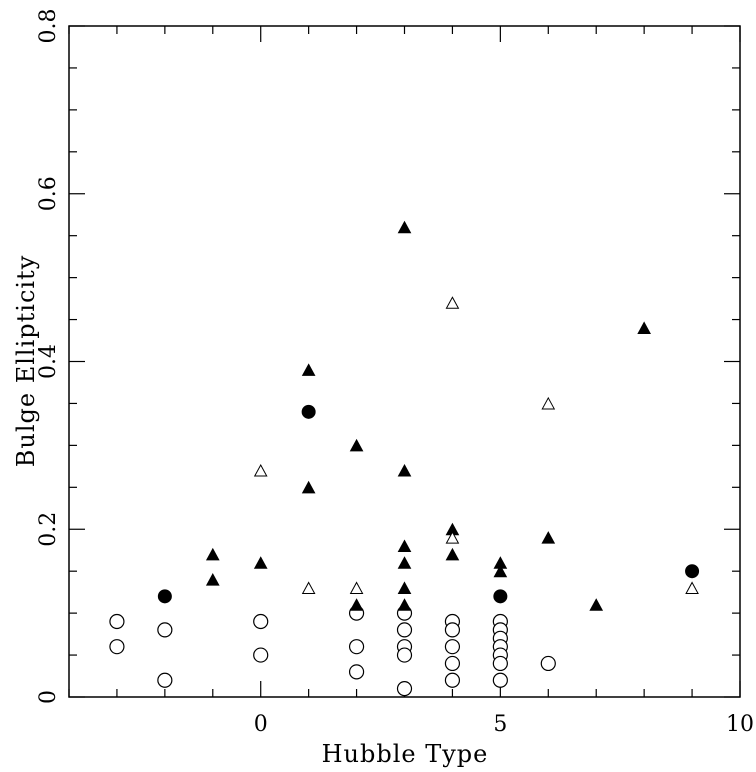  I want to click on y-axis-label: Bulge Ellipticity, so click(26, 361).